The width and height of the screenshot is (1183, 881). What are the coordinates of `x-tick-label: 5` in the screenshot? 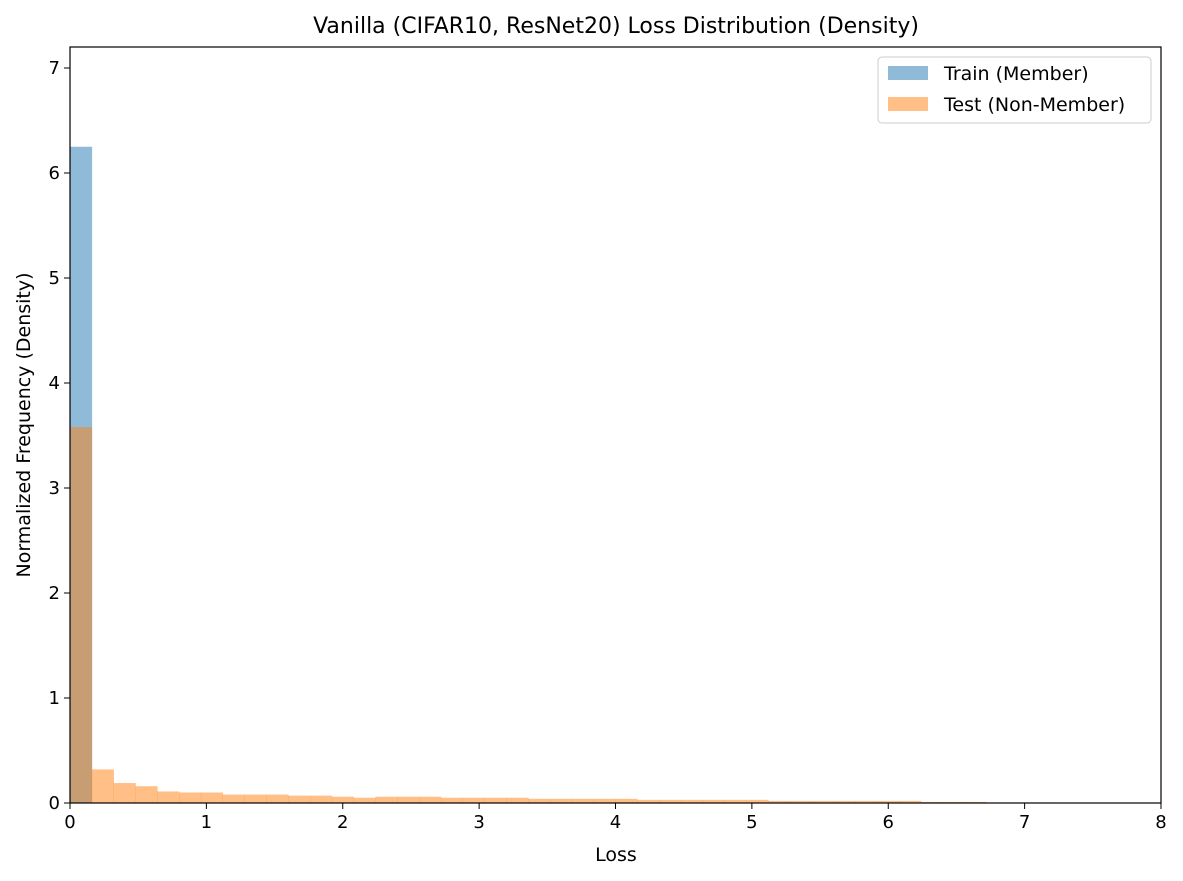 It's located at (751, 822).